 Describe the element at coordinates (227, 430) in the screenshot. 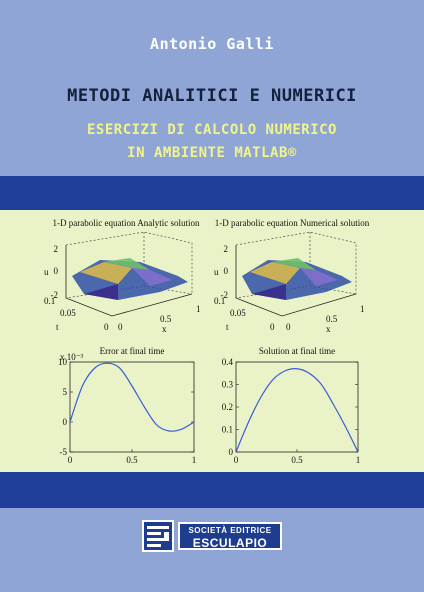

I see `chart-ytick-label: 0.1` at that location.